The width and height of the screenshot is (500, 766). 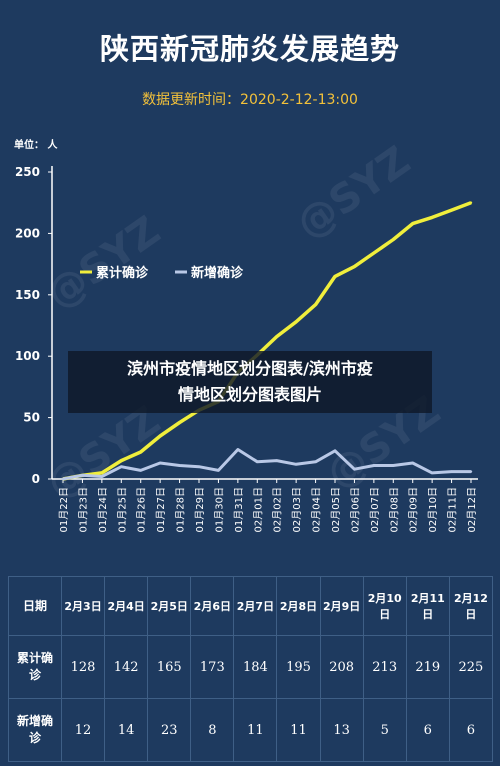 I want to click on cumulative-cell: 128, so click(x=83, y=667).